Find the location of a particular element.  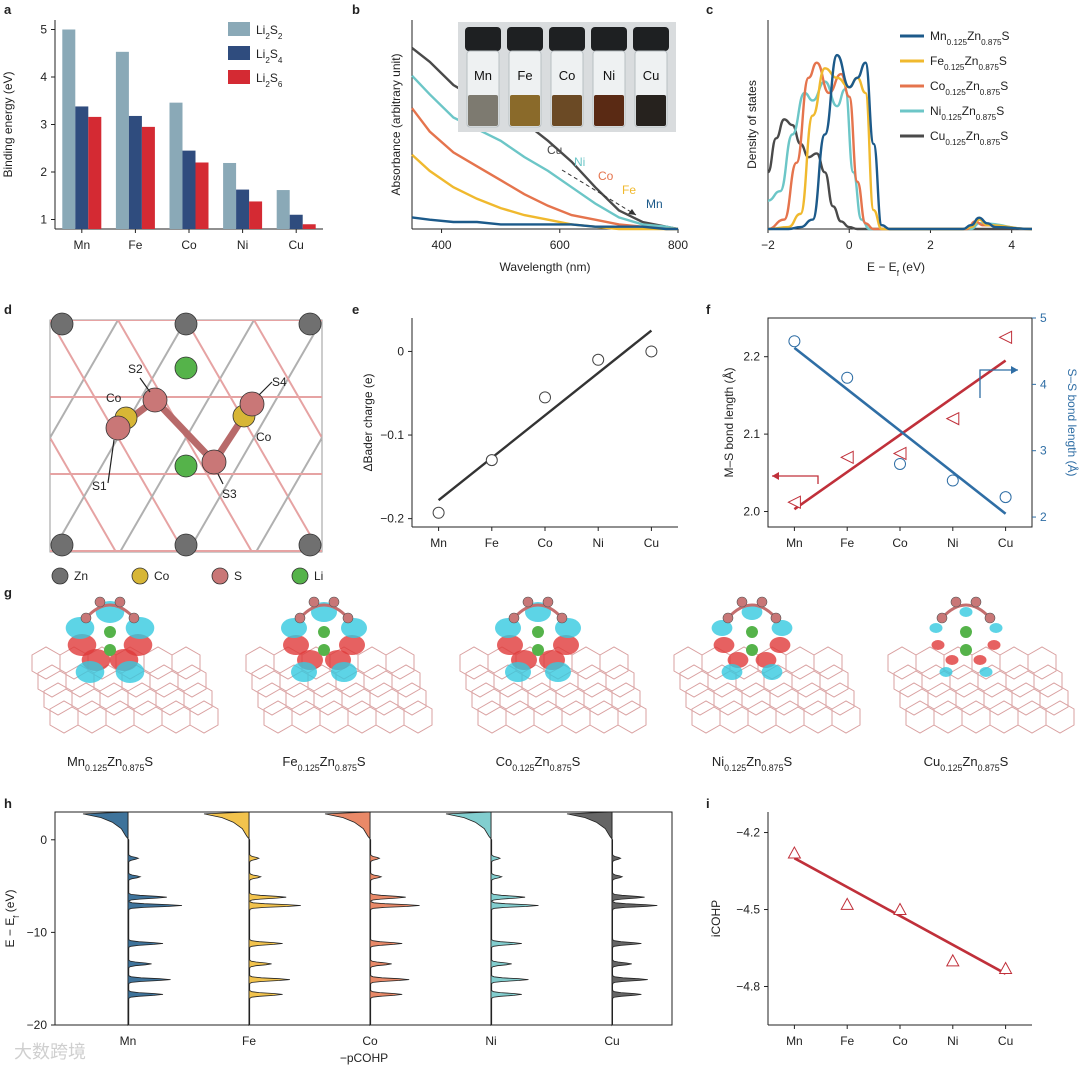

d-atom-label: Co is located at coordinates (114, 398).